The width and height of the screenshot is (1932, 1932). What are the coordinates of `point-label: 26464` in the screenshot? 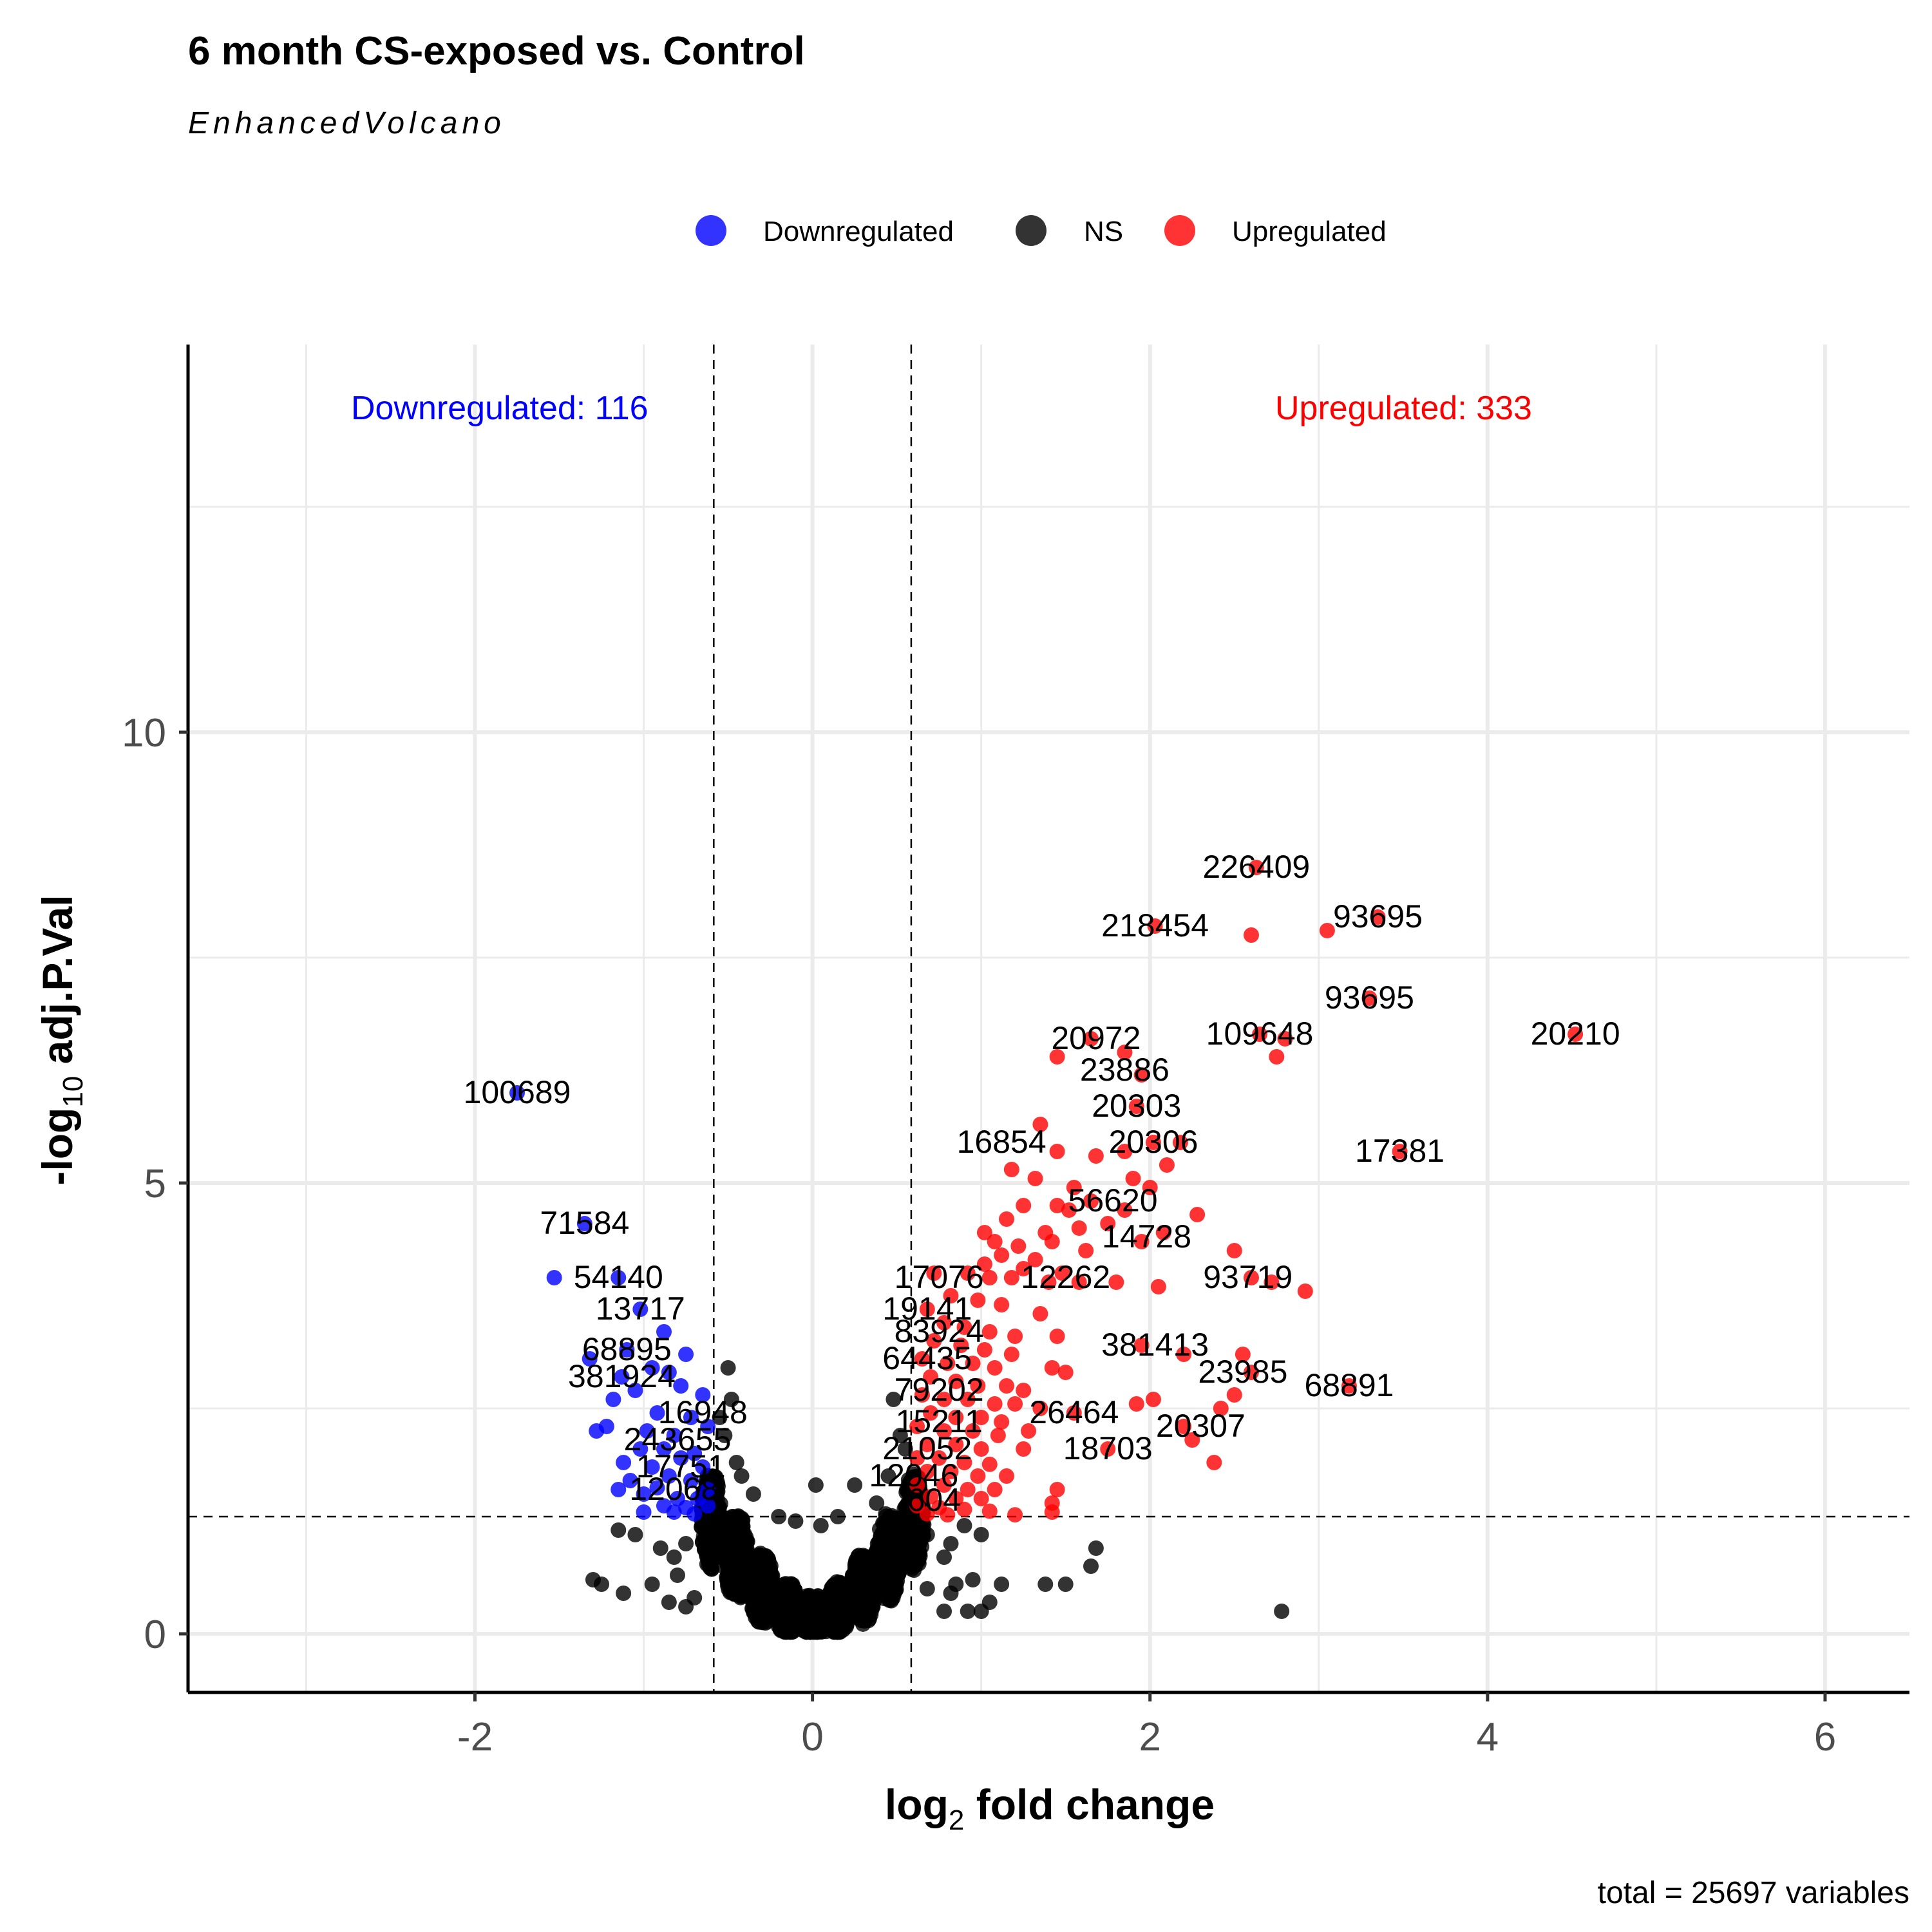 It's located at (1074, 1412).